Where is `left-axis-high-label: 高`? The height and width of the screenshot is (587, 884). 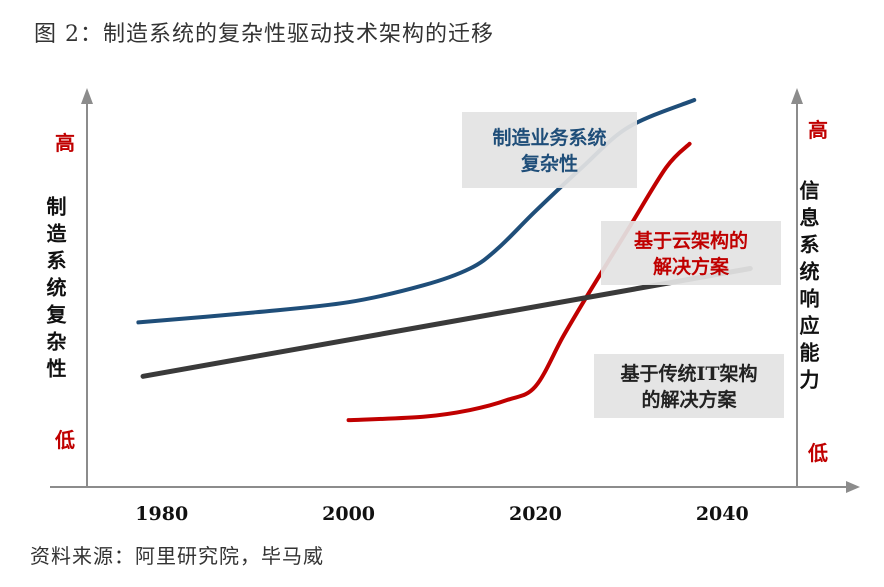
left-axis-high-label: 高 is located at coordinates (65, 143).